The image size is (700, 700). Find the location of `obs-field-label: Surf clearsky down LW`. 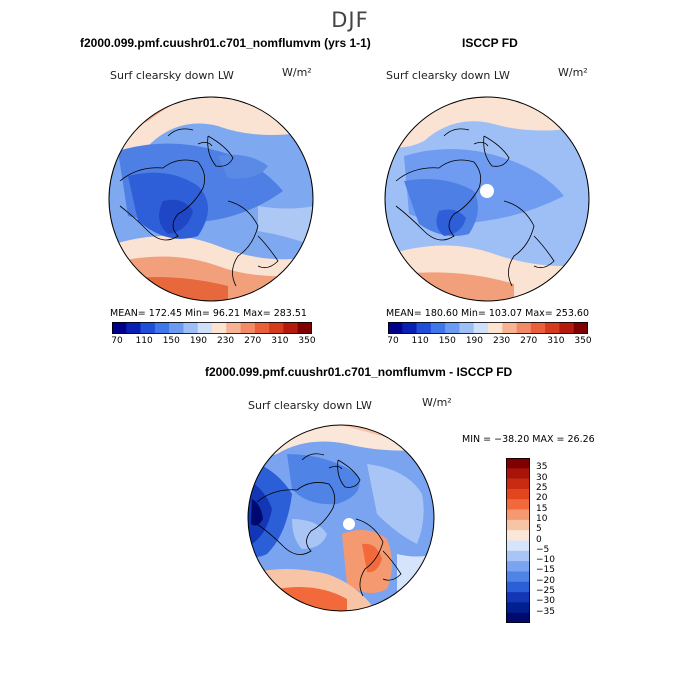

obs-field-label: Surf clearsky down LW is located at coordinates (448, 75).